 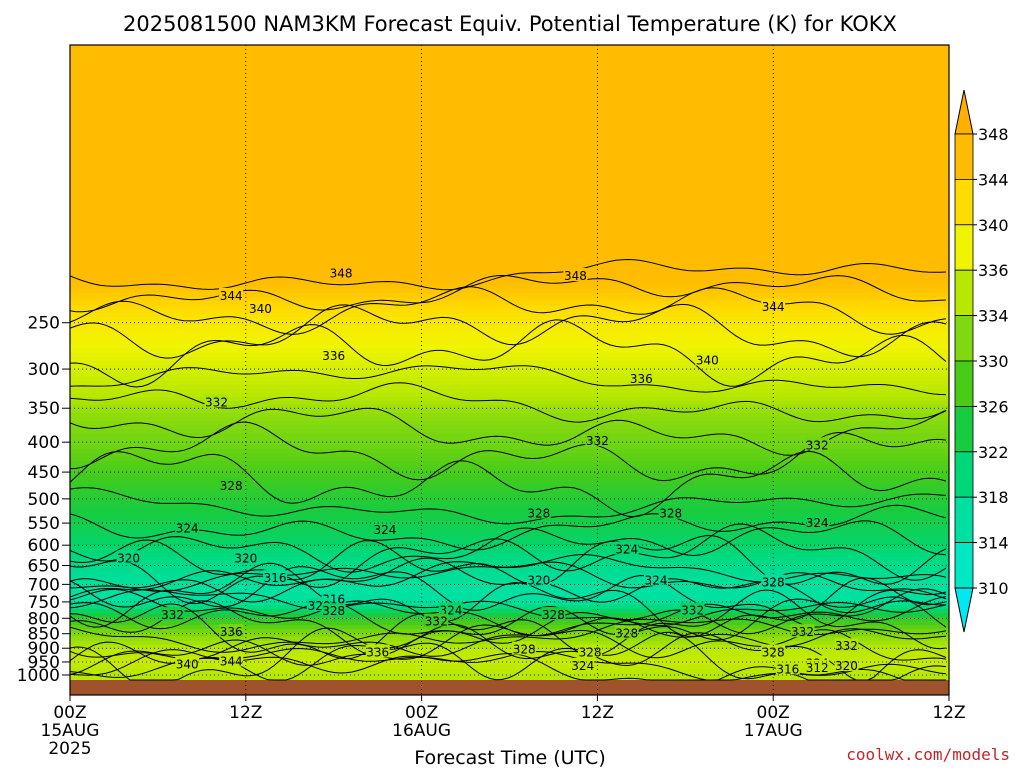 I want to click on y-tick-label: 950, so click(x=44, y=663).